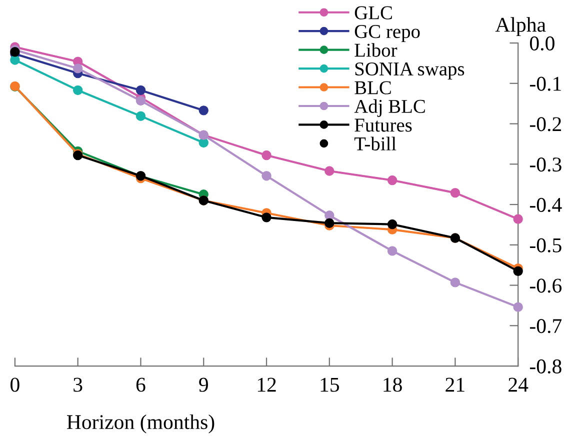  Describe the element at coordinates (546, 205) in the screenshot. I see `y-tick-label: -0.4` at that location.